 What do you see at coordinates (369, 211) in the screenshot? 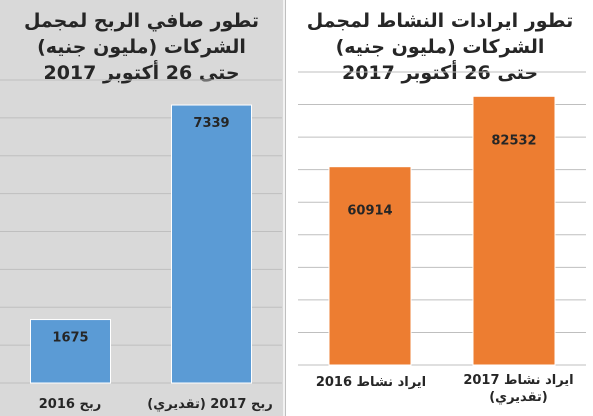
I see `right-data-label-1: 60914` at bounding box center [369, 211].